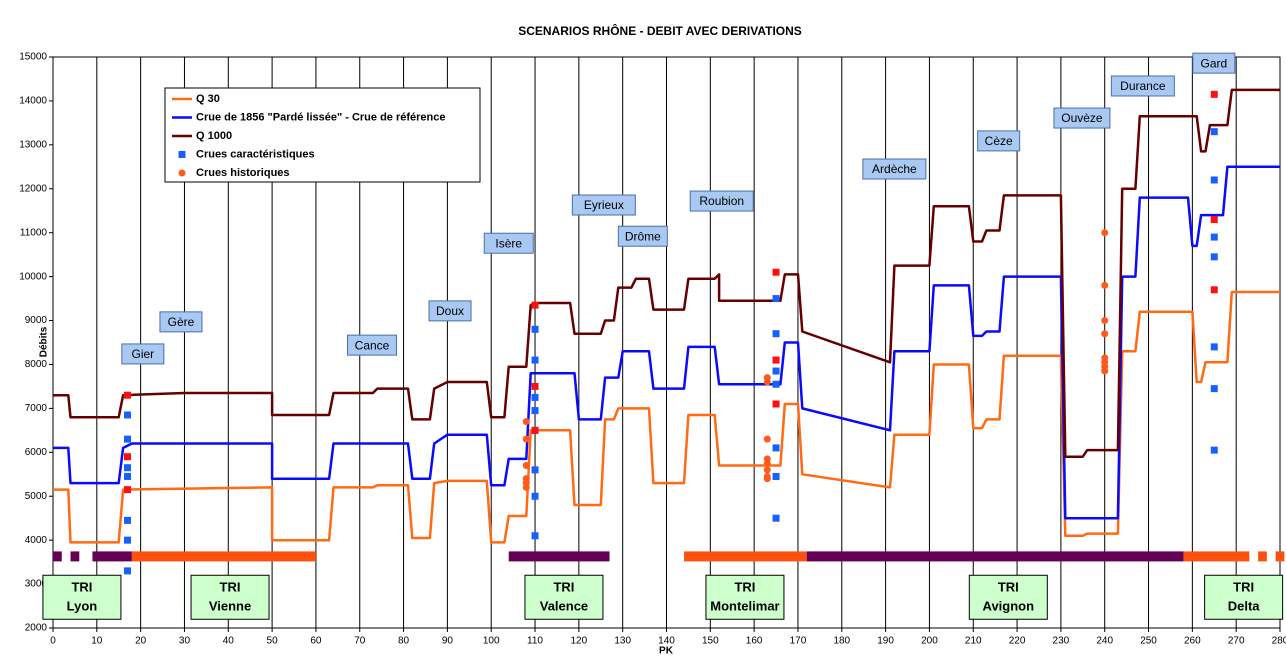  Describe the element at coordinates (660, 30) in the screenshot. I see `chart-title: SCENARIOS RHÔNE - DEBIT AVEC DERIVATIONS` at that location.